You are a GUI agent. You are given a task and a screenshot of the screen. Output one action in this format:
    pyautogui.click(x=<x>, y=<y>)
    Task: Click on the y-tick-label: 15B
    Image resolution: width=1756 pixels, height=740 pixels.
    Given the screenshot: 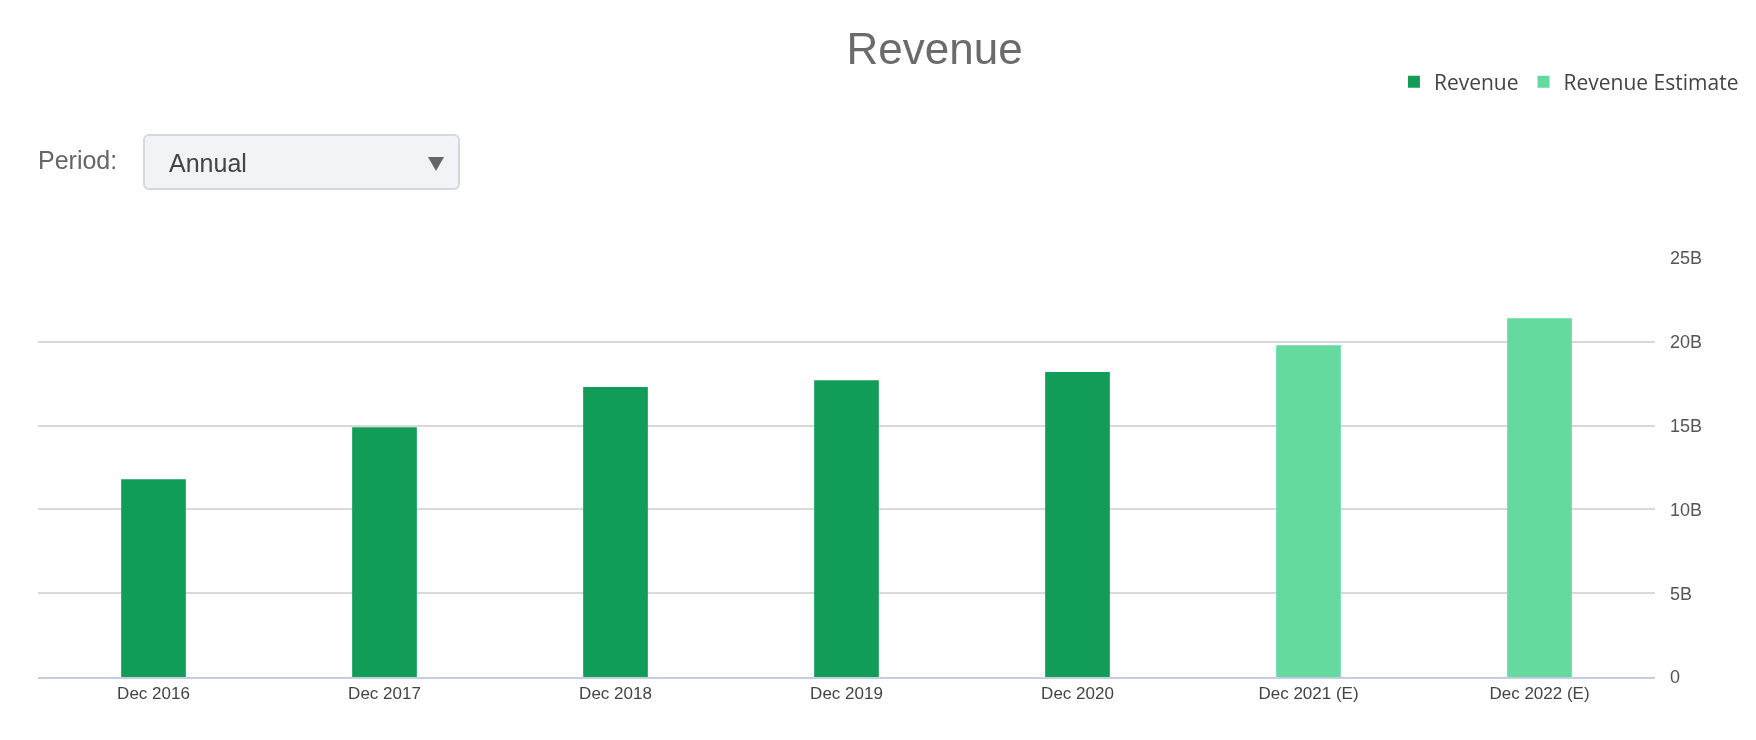 What is the action you would take?
    pyautogui.click(x=1686, y=425)
    